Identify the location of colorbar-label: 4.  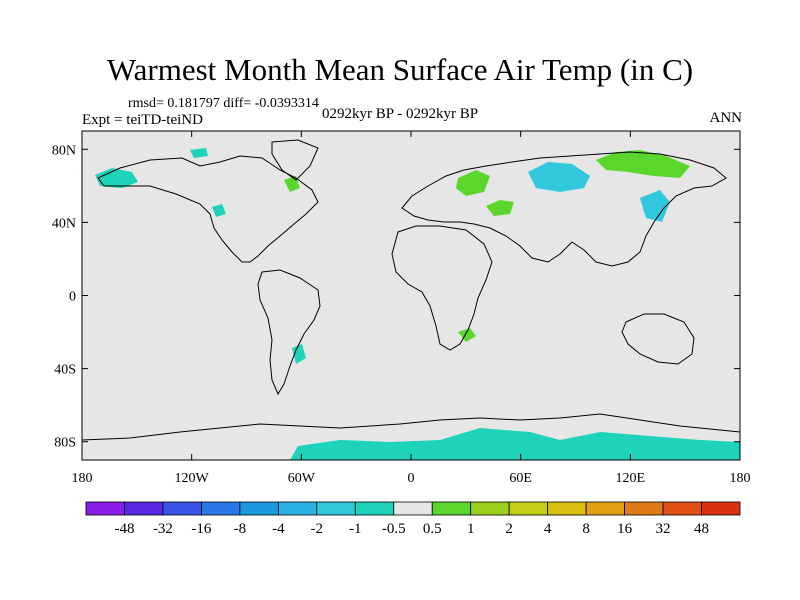
(548, 529).